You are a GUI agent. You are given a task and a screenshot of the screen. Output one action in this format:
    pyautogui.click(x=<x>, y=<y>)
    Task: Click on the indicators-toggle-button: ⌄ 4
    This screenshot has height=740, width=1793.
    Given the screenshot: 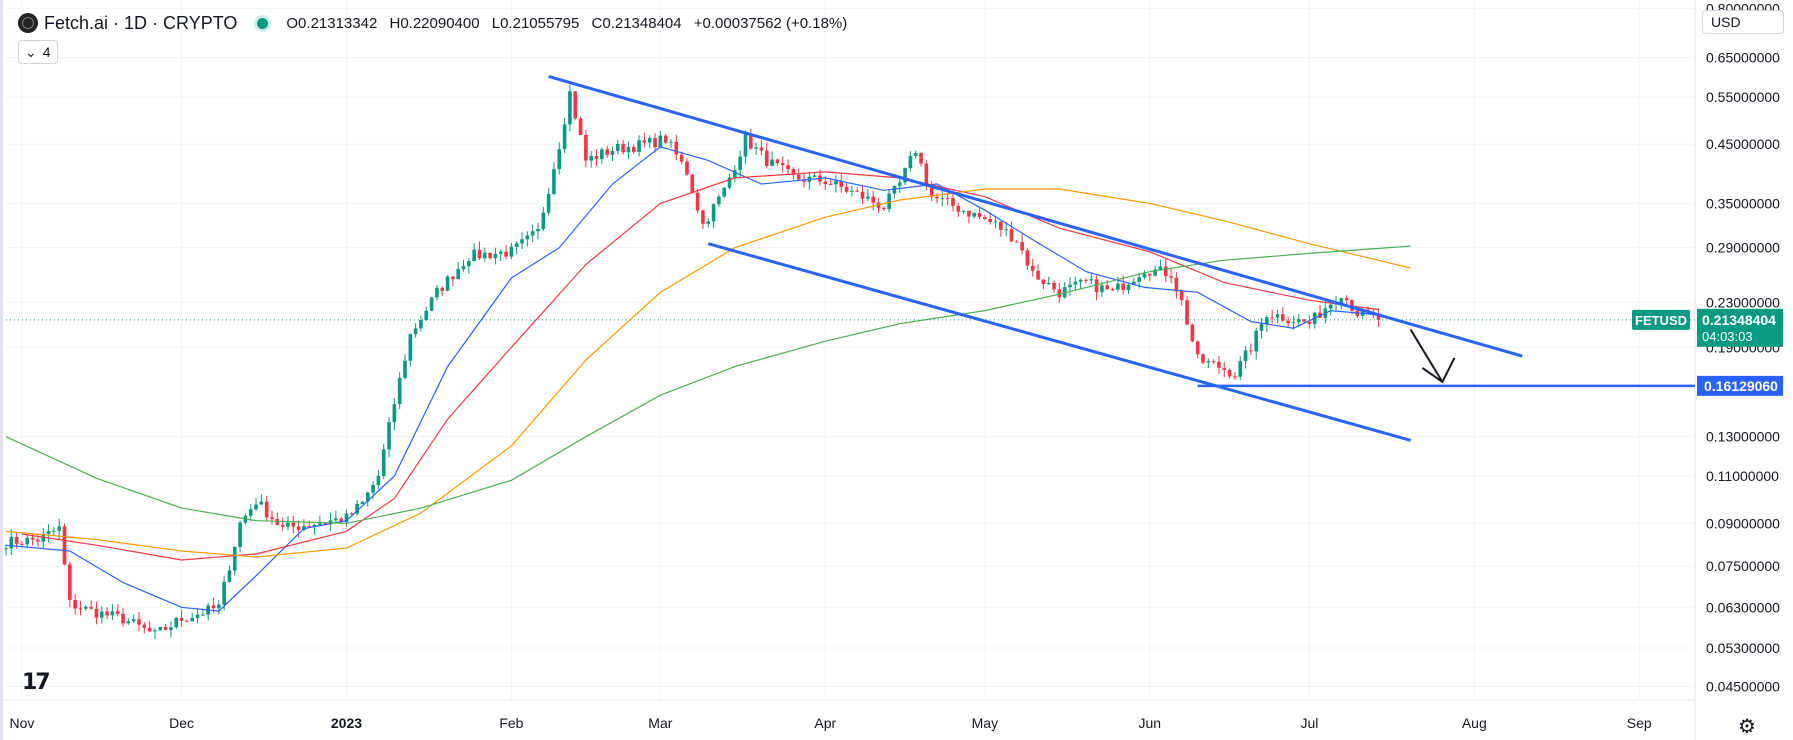 What is the action you would take?
    pyautogui.click(x=38, y=52)
    